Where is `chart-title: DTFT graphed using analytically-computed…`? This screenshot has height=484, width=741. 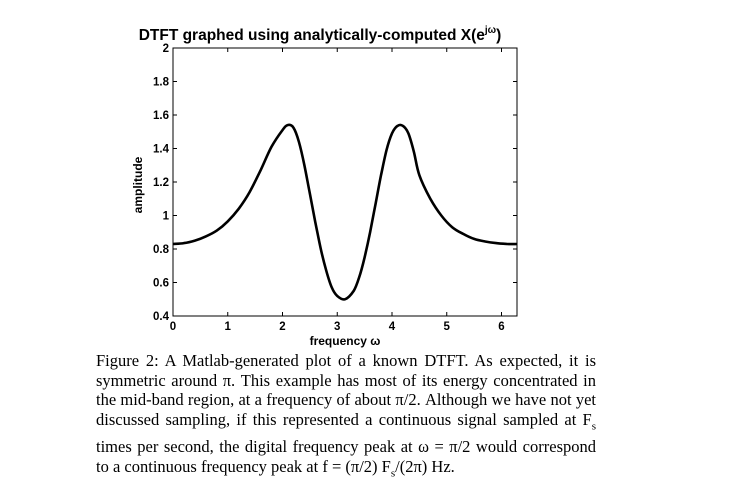 chart-title: DTFT graphed using analytically-computed… is located at coordinates (320, 34).